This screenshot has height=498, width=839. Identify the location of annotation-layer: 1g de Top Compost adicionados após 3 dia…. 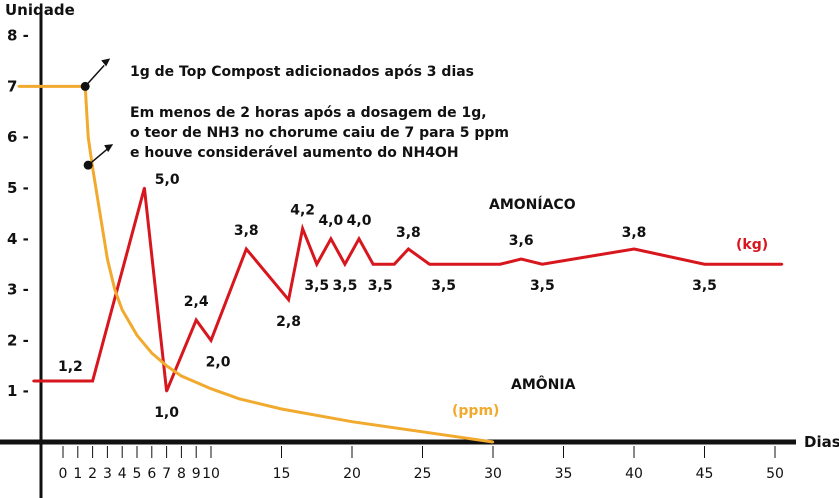
(294, 114).